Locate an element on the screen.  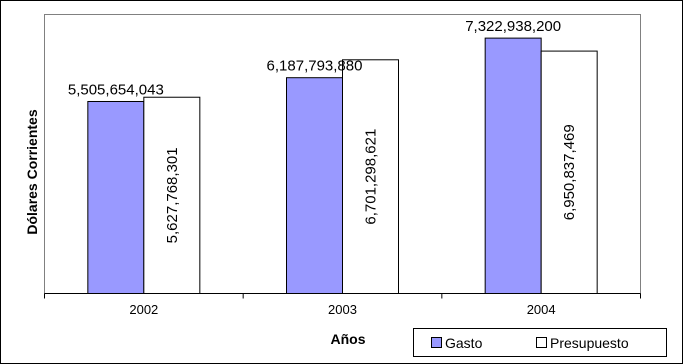
y-axis-title: Dólares Corrientes is located at coordinates (32, 171).